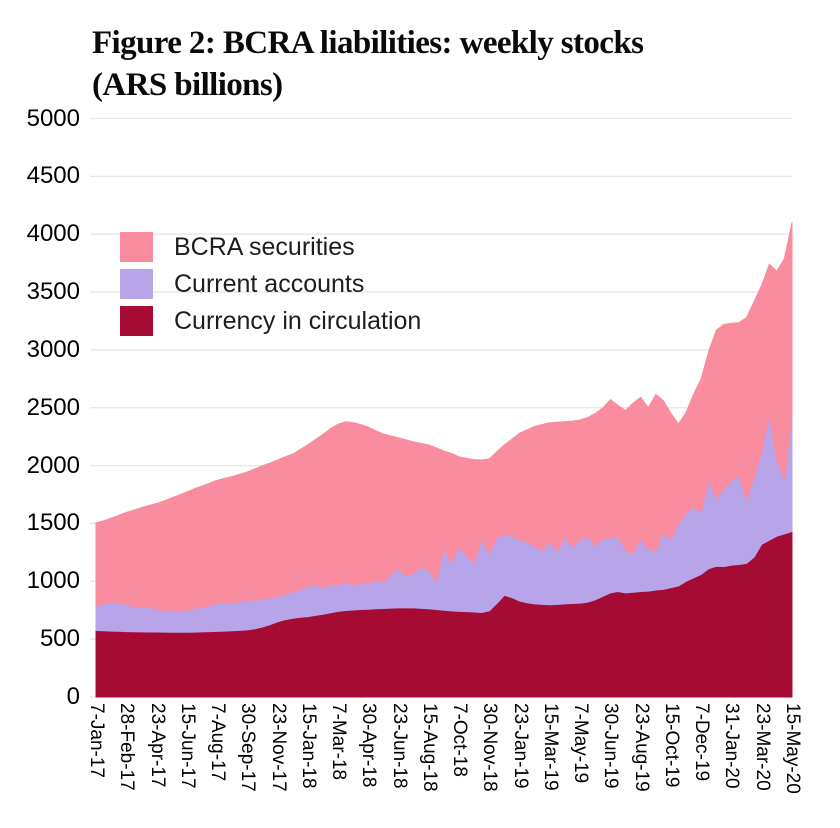 This screenshot has height=828, width=840. Describe the element at coordinates (53, 292) in the screenshot. I see `y-tick-label-3500: 3500` at that location.